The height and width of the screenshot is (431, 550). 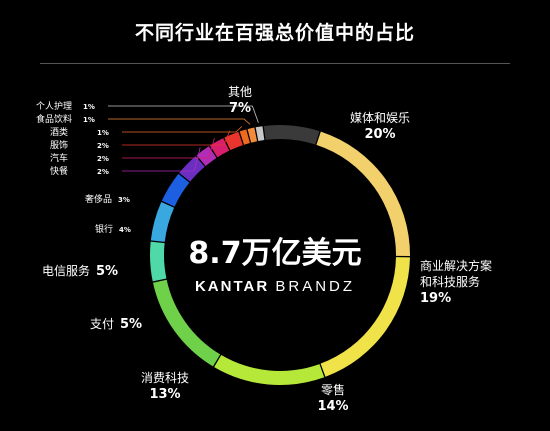 I want to click on slice-label: 银行, so click(x=104, y=229).